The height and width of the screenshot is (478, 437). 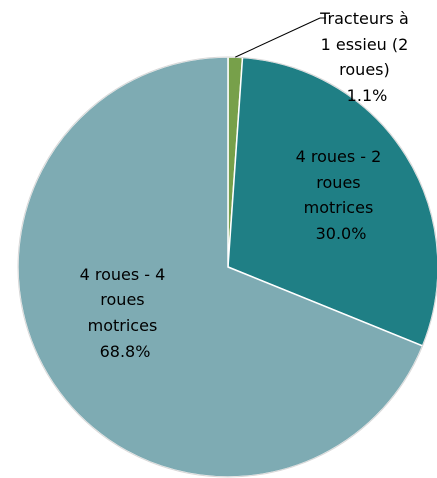 What do you see at coordinates (125, 313) in the screenshot?
I see `slice-label-4x4: 4 roues - 4 roues motrices 68.8%` at bounding box center [125, 313].